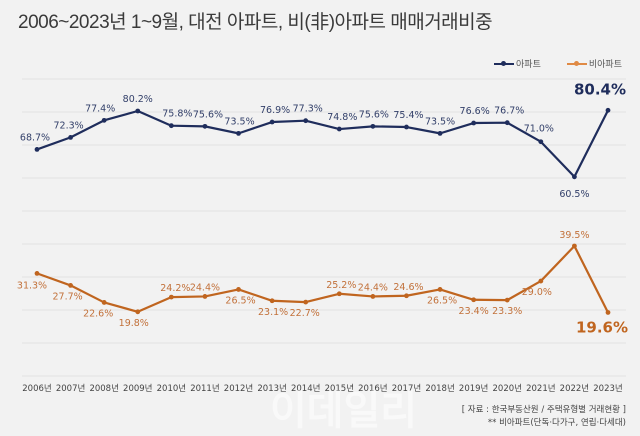  Describe the element at coordinates (475, 111) in the screenshot. I see `data-label: 76.6%` at that location.